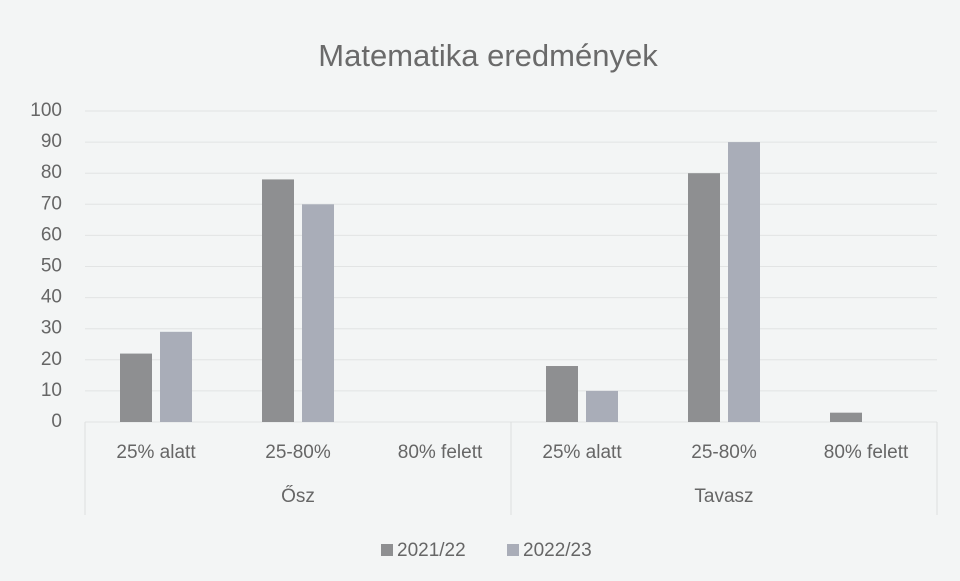 This screenshot has width=960, height=581. I want to click on legend-label: 2021/22, so click(431, 550).